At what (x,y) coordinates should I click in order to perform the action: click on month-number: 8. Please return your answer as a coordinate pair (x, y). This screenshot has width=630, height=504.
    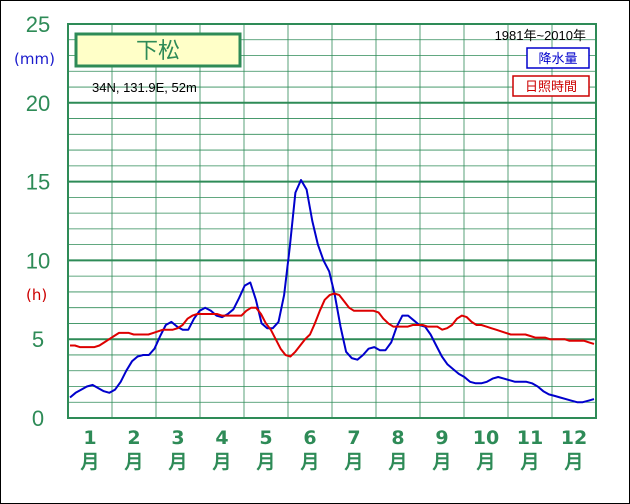
    Looking at the image, I should click on (397, 438).